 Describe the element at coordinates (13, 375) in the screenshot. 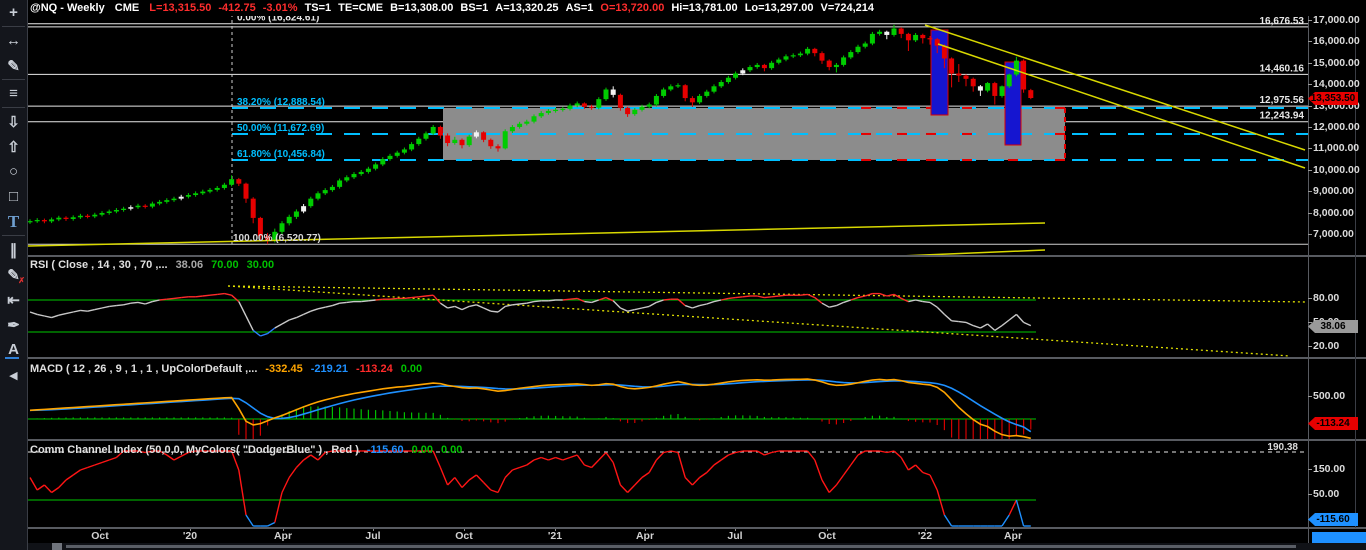

I see `collapse-arrow-icon: ◂` at that location.